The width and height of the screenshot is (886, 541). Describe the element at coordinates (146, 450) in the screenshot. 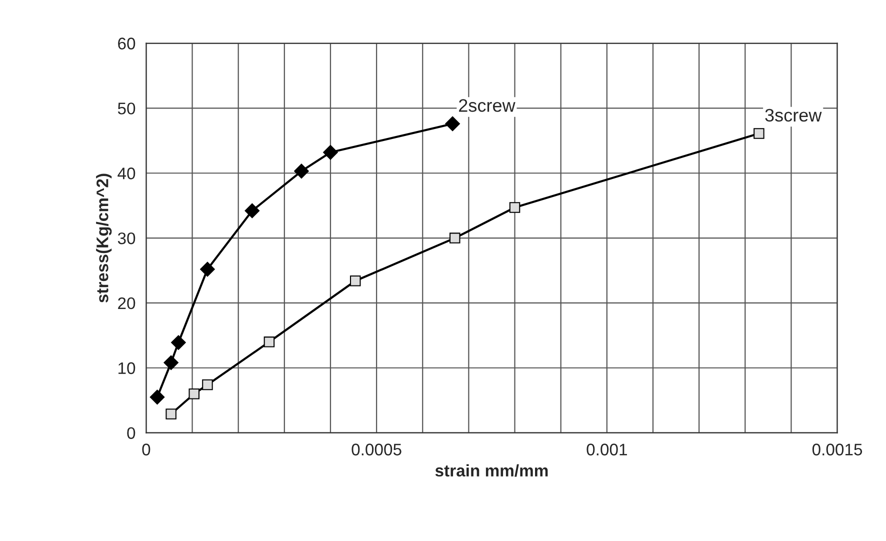

I see `x-tick-label: 0` at that location.